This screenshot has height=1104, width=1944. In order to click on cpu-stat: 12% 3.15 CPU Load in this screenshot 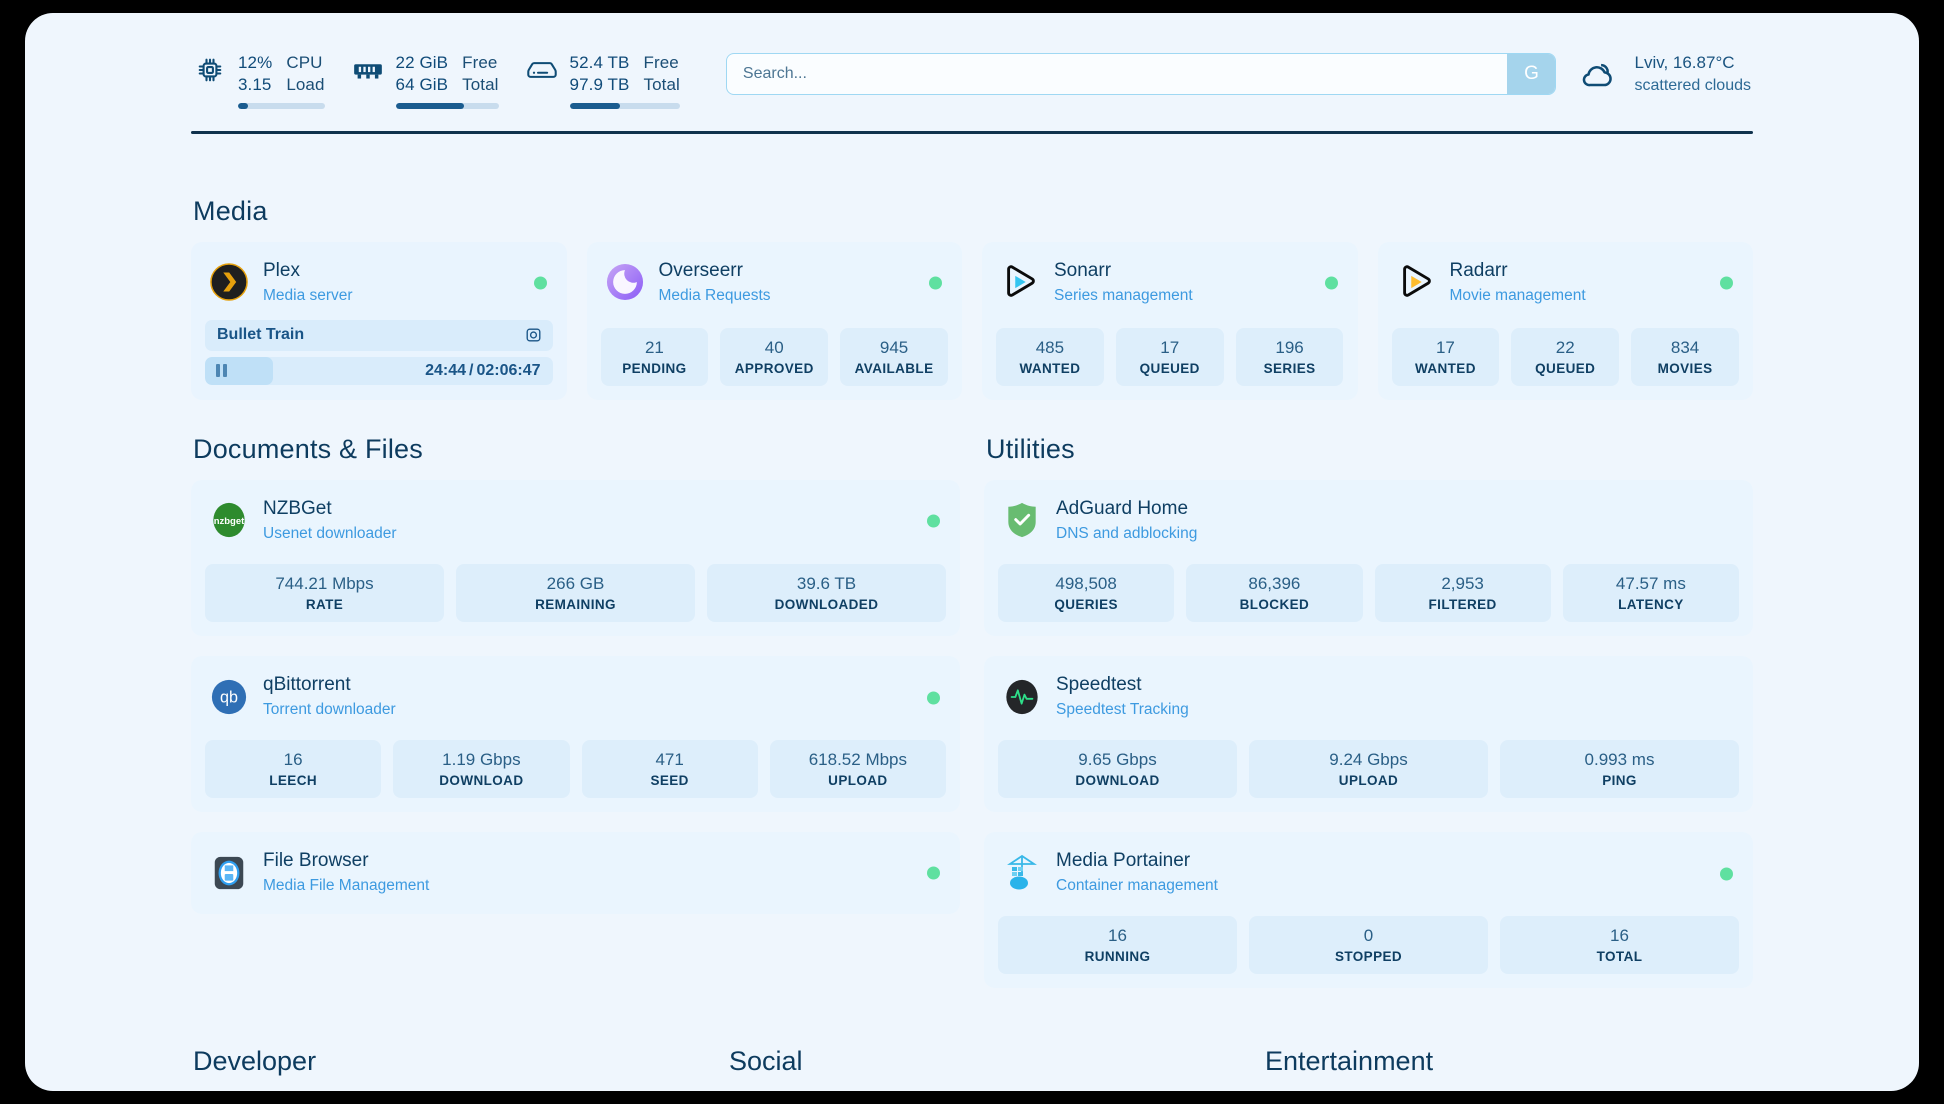, I will do `click(272, 81)`.